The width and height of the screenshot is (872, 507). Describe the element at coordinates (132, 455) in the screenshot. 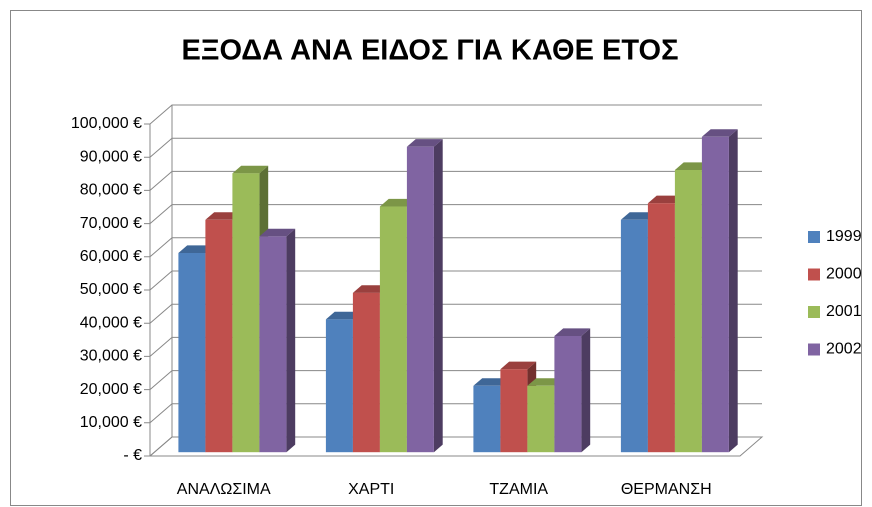

I see `y-tick-label: - €` at that location.